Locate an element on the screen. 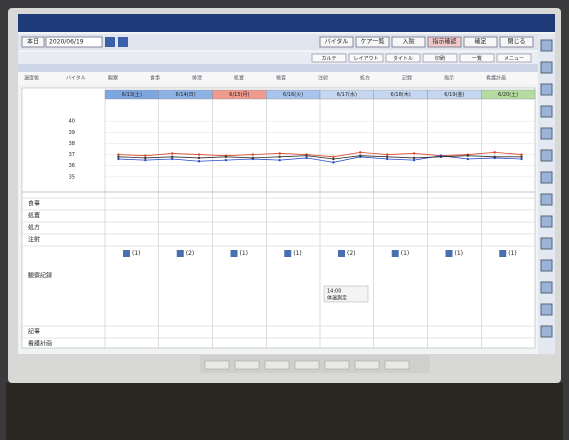 The image size is (569, 440). today-label: 本日 is located at coordinates (33, 42).